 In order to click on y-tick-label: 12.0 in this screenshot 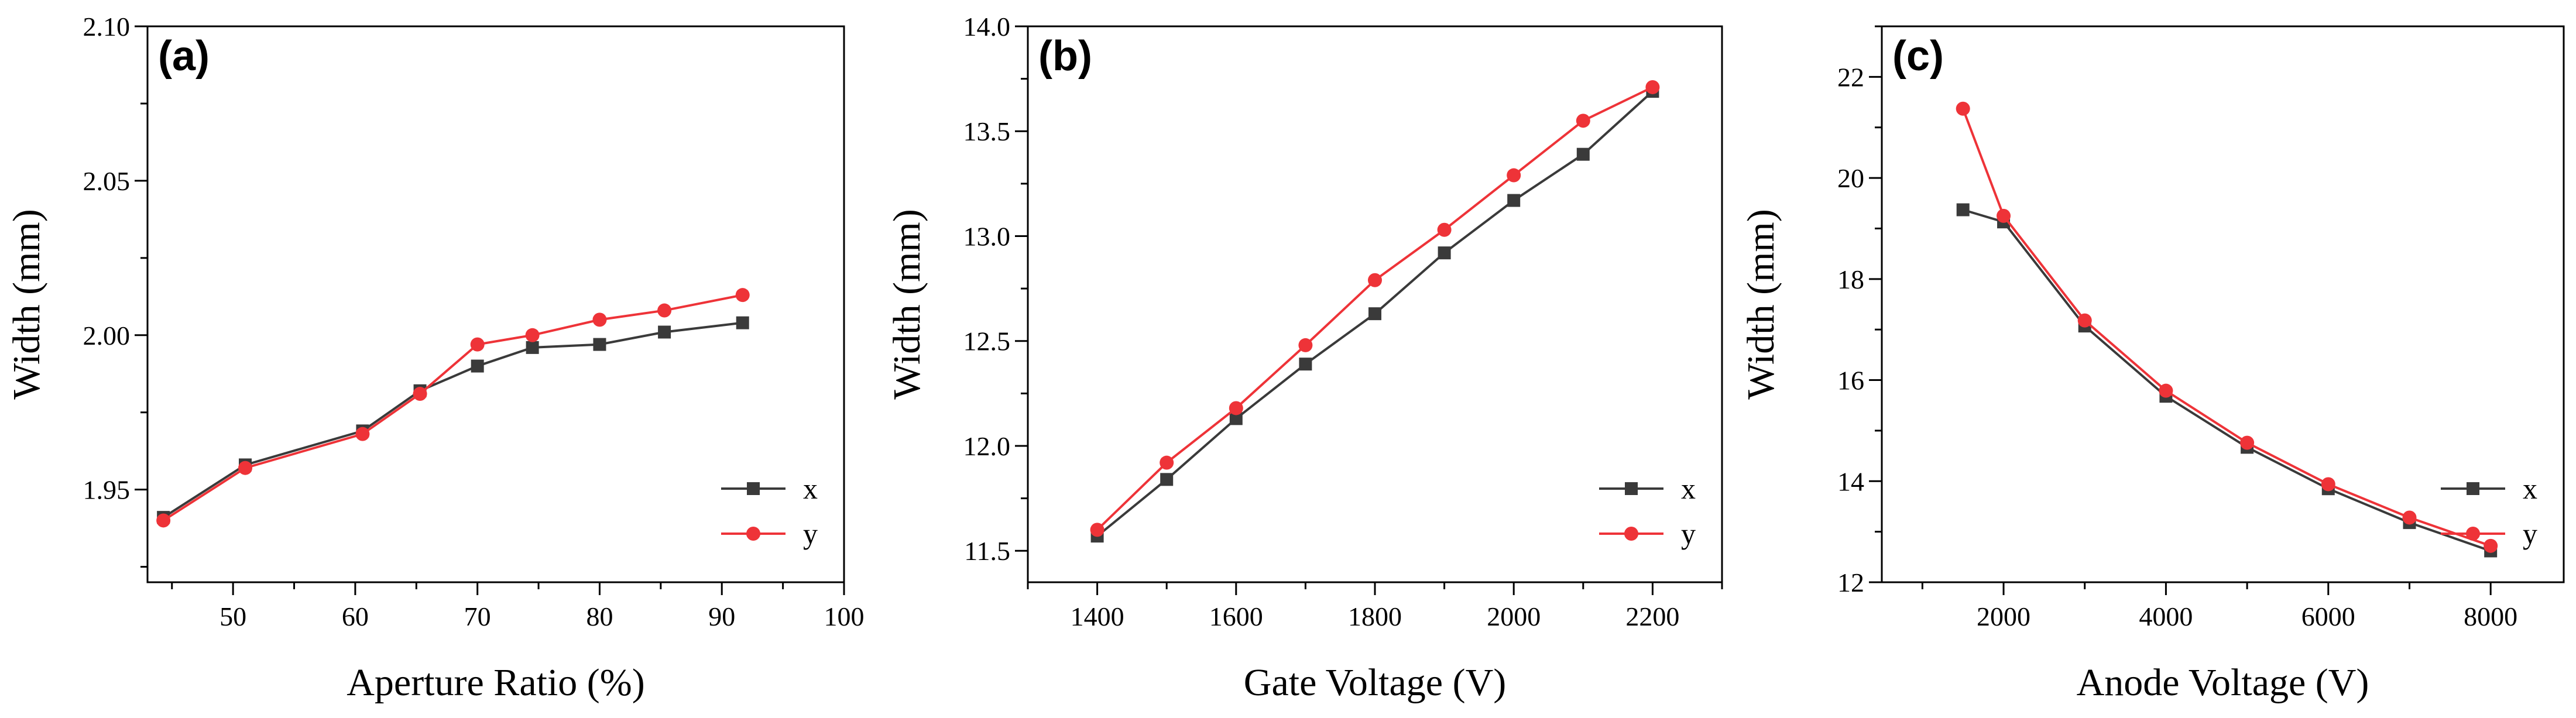, I will do `click(987, 446)`.